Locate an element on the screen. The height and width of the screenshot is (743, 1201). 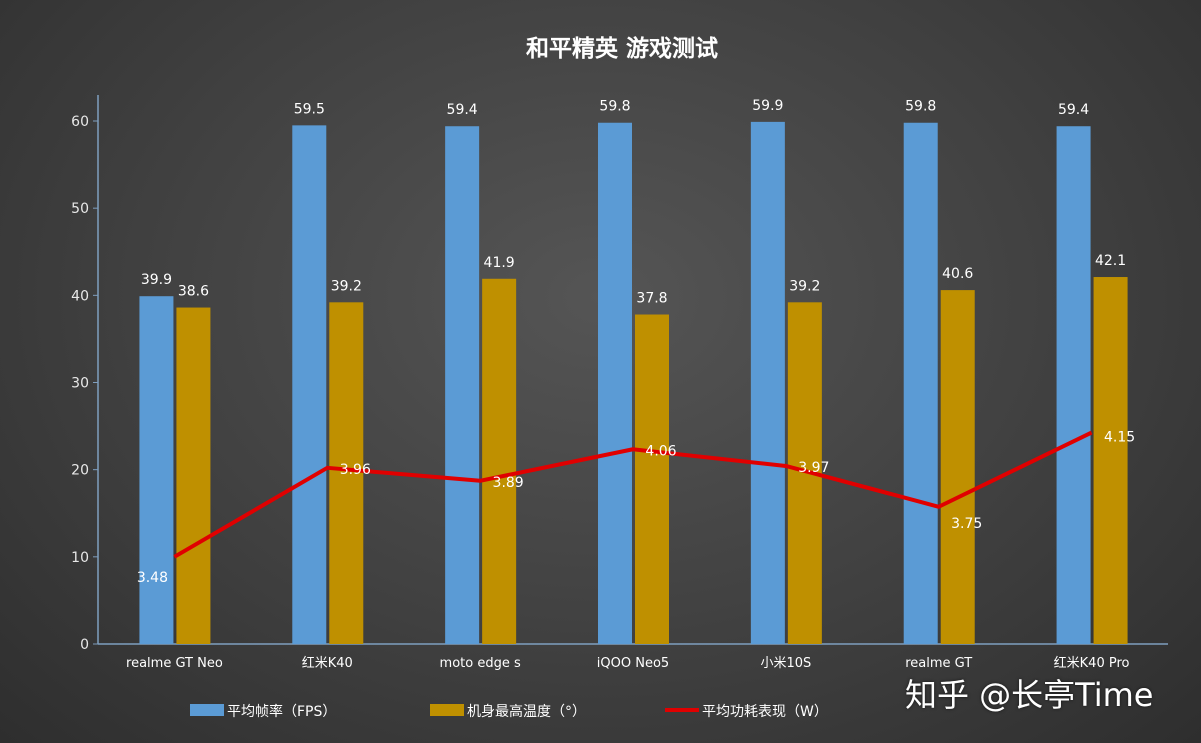
data-label: 41.9 is located at coordinates (499, 263).